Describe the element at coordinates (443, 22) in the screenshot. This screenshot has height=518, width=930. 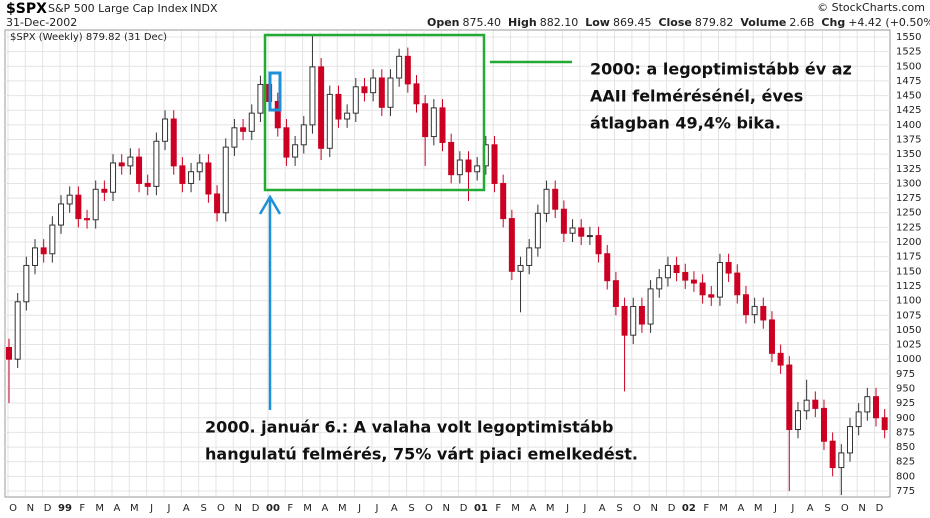
I see `quote-label: Open` at that location.